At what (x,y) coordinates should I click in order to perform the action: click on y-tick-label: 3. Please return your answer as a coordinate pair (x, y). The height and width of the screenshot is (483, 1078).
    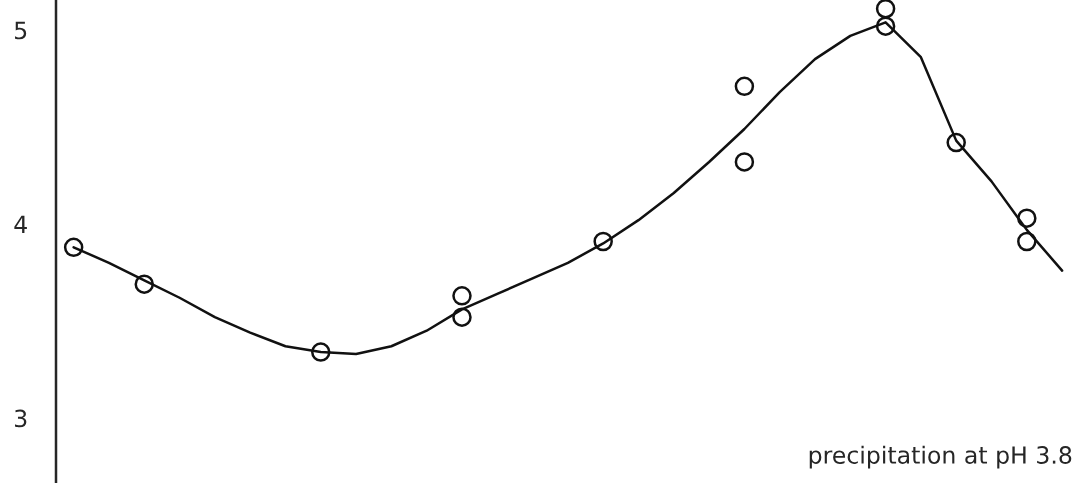
    Looking at the image, I should click on (21, 418).